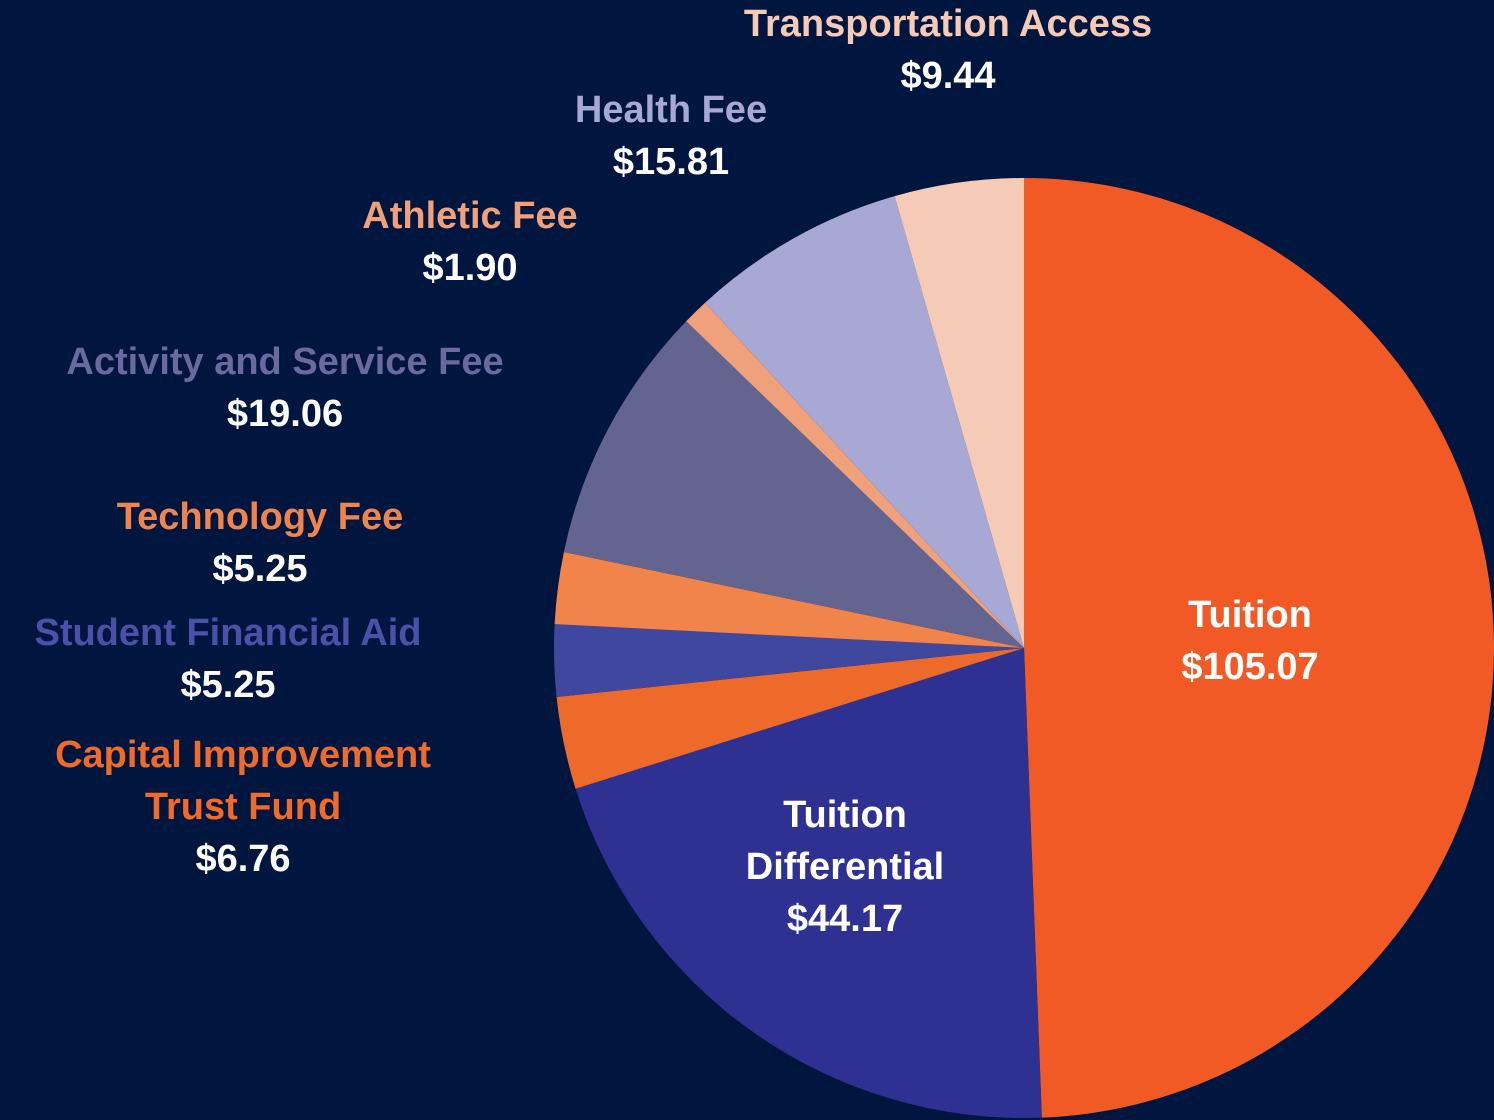 The height and width of the screenshot is (1120, 1494). Describe the element at coordinates (243, 859) in the screenshot. I see `value-label: $6.76` at that location.